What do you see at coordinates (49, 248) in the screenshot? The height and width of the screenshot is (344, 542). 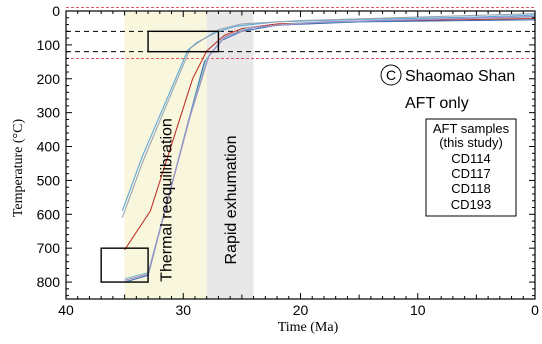 I see `y-tick-label: 700` at bounding box center [49, 248].